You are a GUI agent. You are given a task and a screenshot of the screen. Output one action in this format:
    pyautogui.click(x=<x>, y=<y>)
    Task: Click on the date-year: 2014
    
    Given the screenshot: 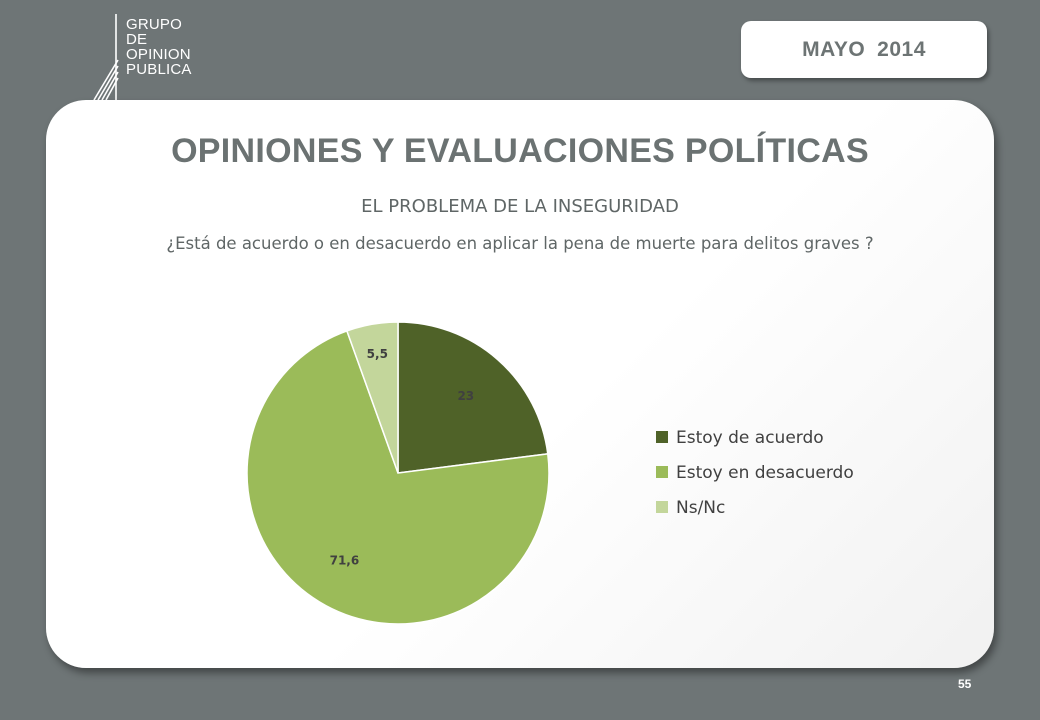 What is the action you would take?
    pyautogui.click(x=901, y=49)
    